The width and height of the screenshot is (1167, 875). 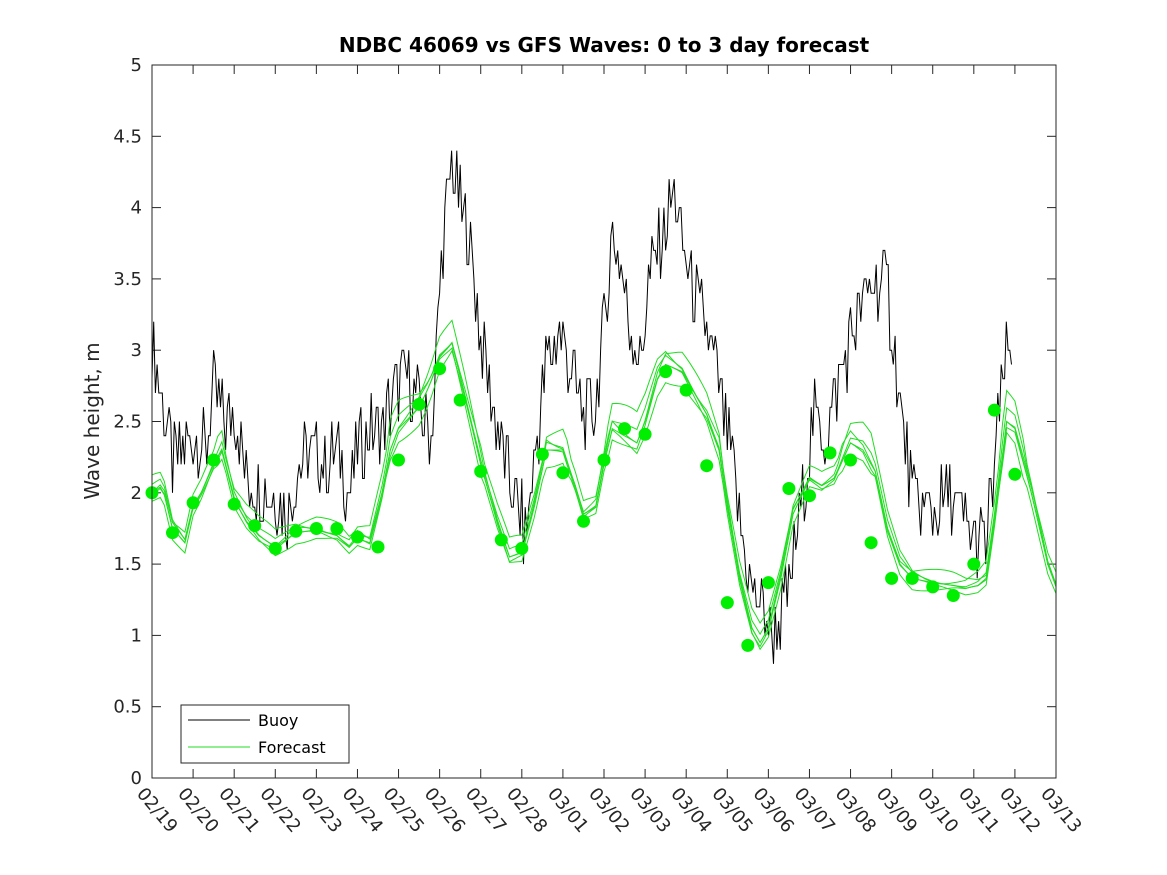 I want to click on y-tick-label: 2, so click(x=136, y=493).